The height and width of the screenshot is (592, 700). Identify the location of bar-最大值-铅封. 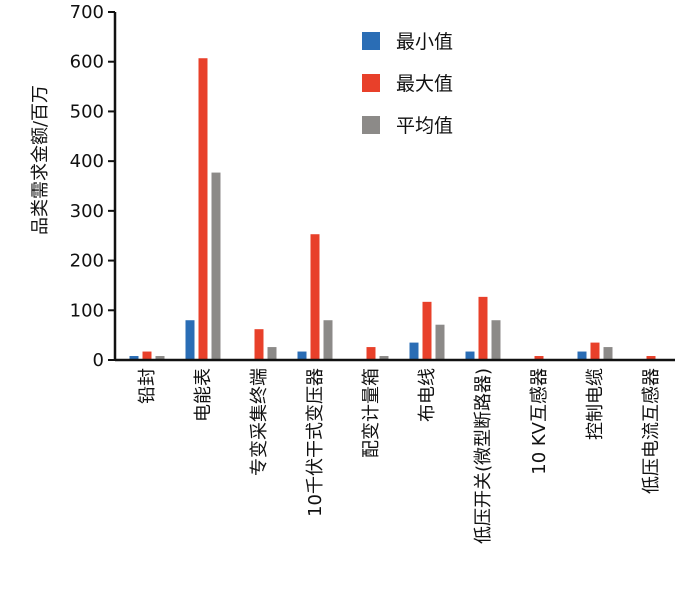
(147, 355).